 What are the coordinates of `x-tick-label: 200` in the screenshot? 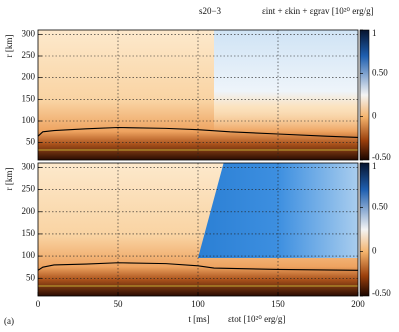 It's located at (358, 304).